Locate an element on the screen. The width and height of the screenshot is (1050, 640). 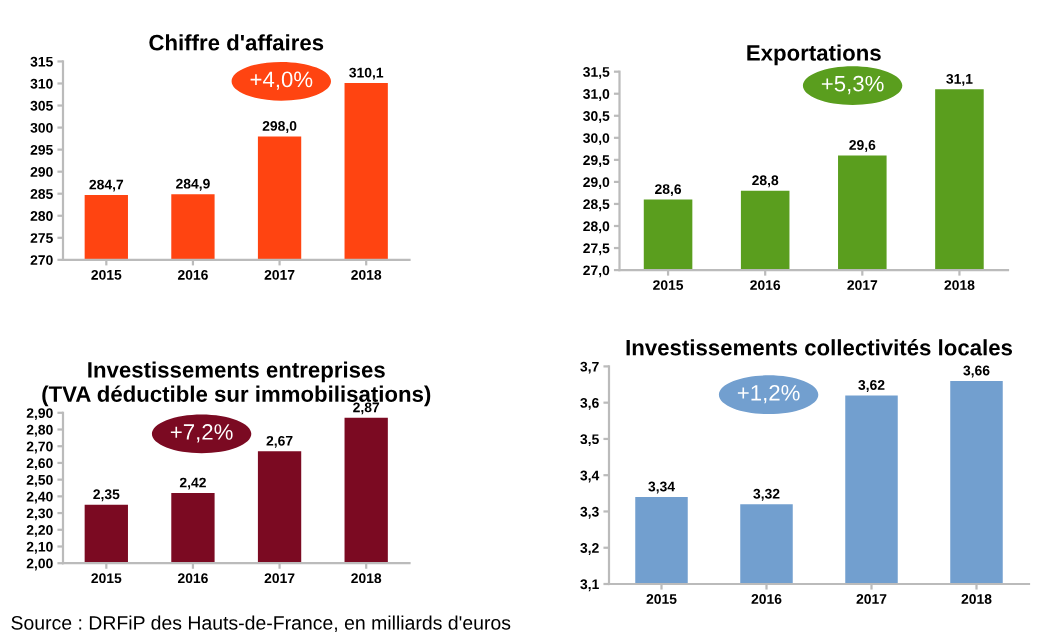
chart-title: Exportations is located at coordinates (814, 55).